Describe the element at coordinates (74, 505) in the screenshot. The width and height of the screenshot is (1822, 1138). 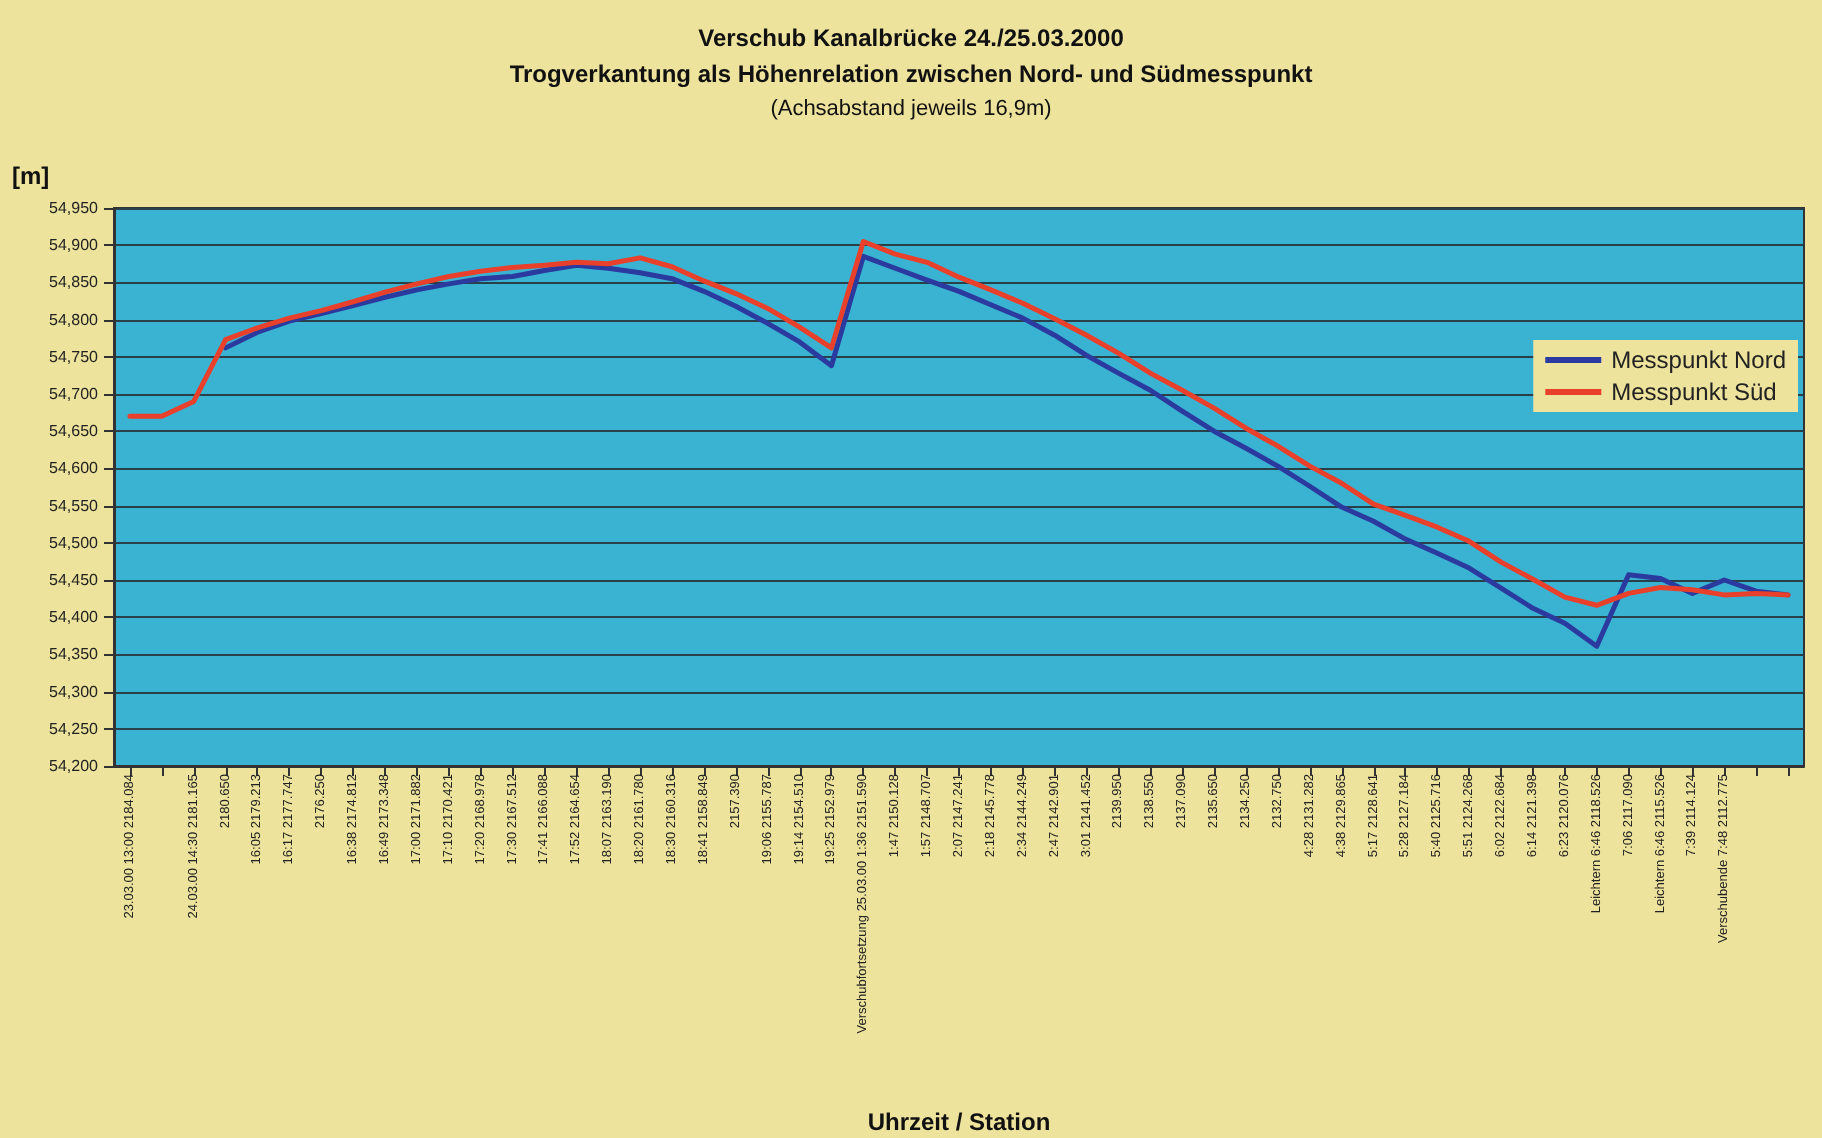
I see `y-tick-label: 54,550` at that location.